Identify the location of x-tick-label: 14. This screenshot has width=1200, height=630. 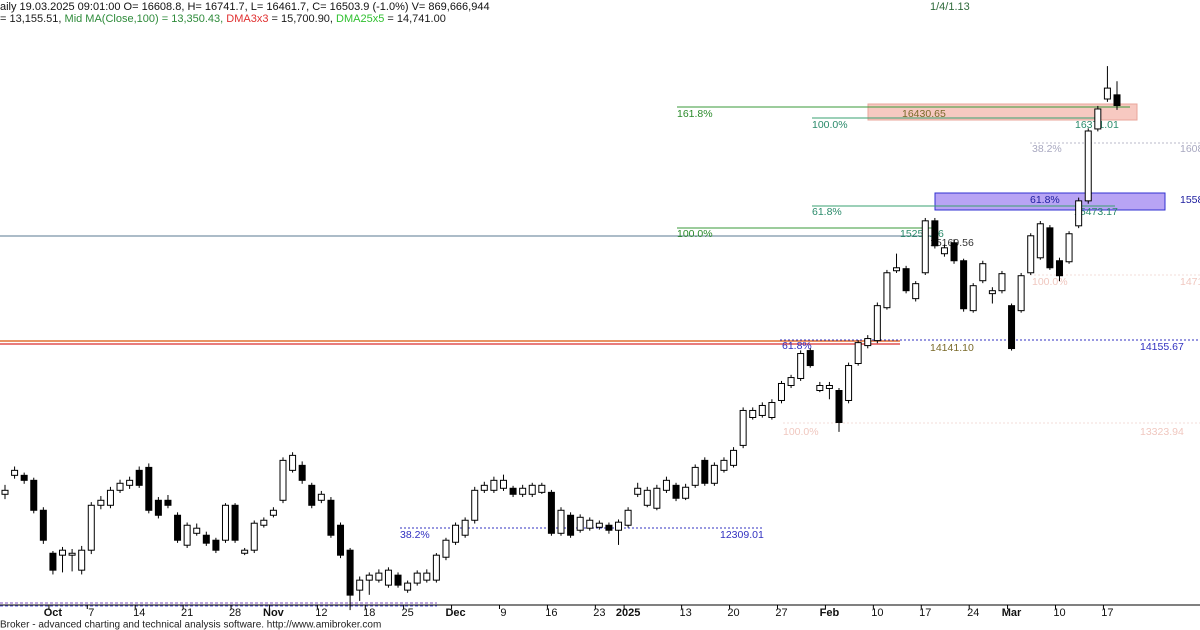
(139, 613).